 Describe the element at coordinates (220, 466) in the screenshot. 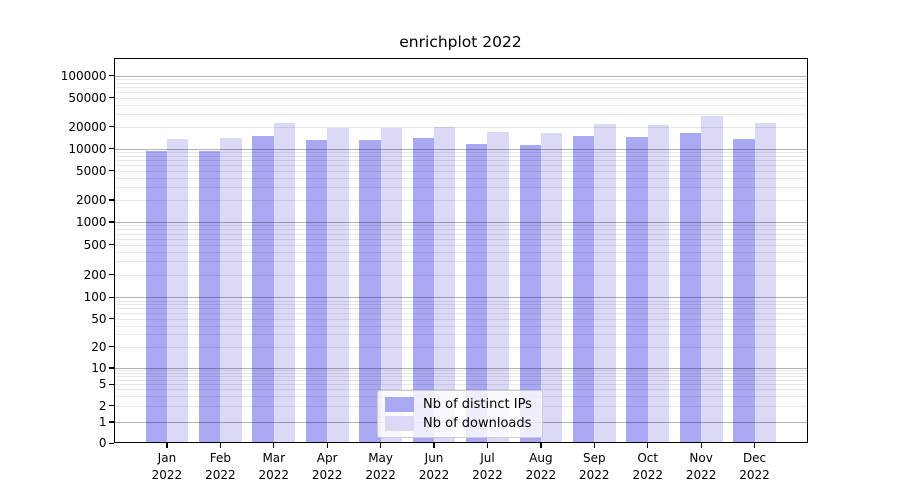

I see `x-tick-label-feb: Feb 2022` at that location.